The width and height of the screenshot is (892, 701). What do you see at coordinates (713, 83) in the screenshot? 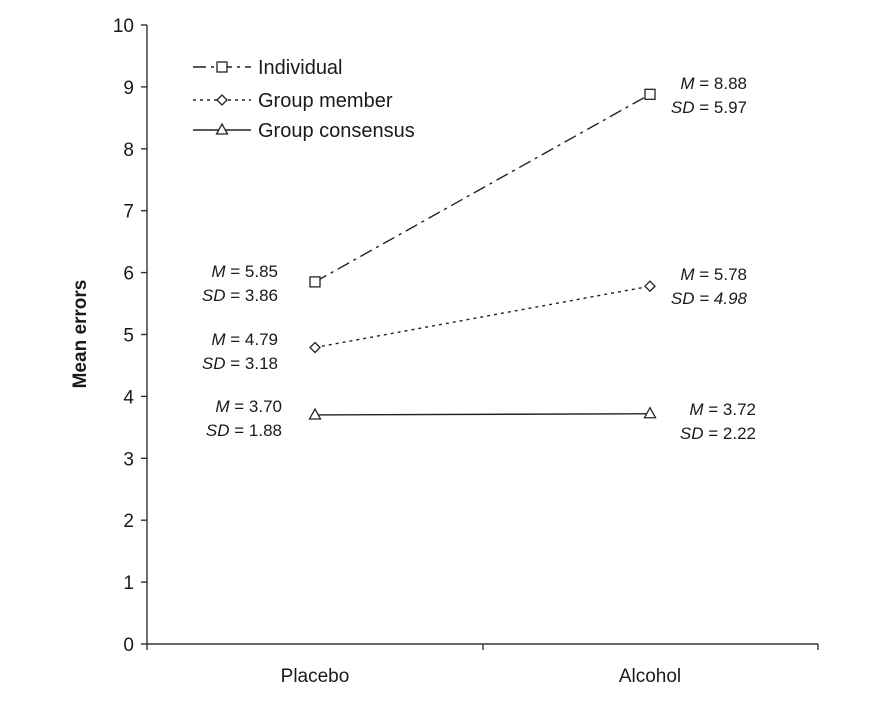
I see `data-label-mean-individual: M = 8.88` at bounding box center [713, 83].